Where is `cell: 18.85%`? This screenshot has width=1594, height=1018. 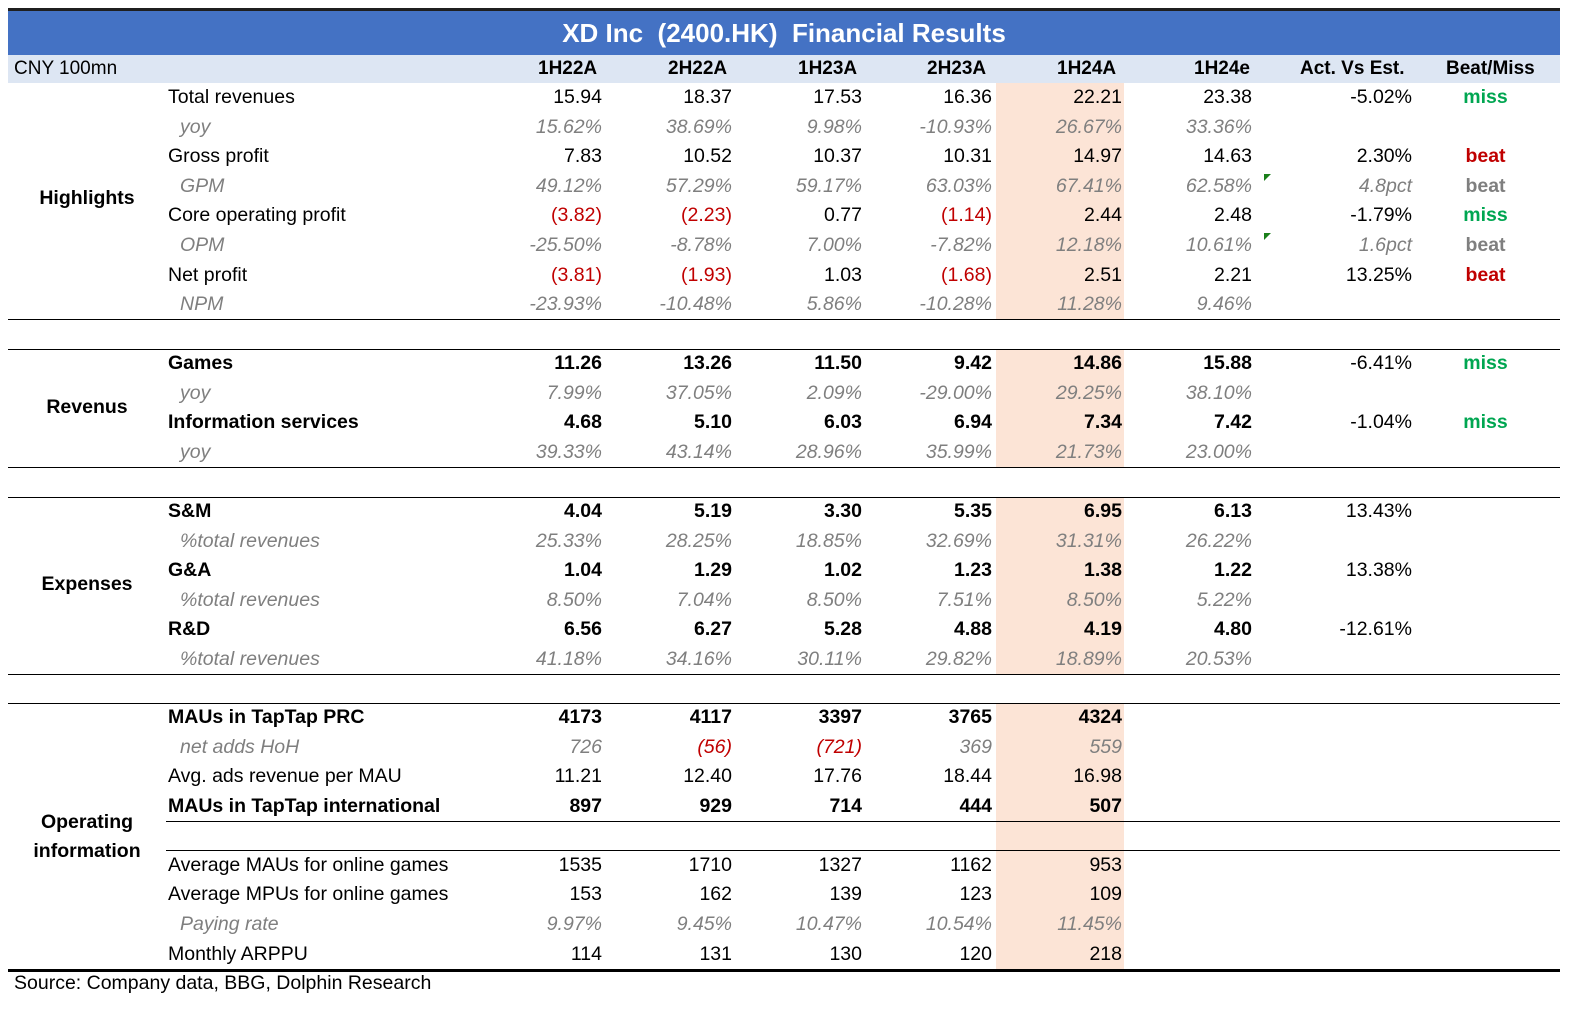
cell: 18.85% is located at coordinates (828, 540).